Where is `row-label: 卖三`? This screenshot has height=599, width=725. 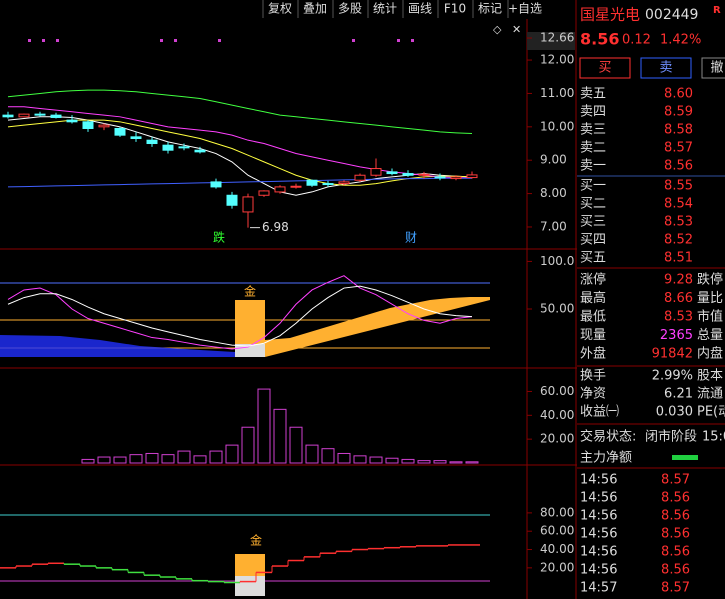
row-label: 卖三 is located at coordinates (593, 130).